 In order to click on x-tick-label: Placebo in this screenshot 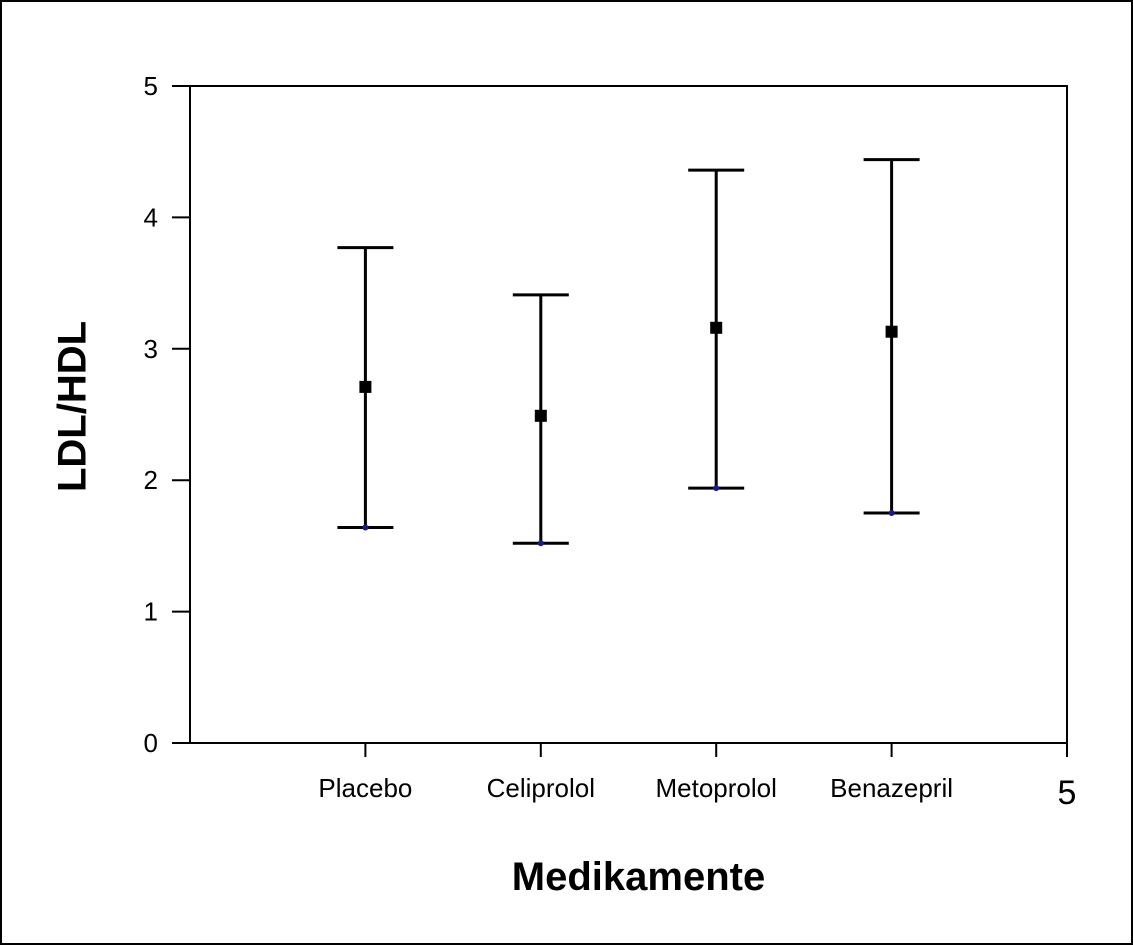, I will do `click(365, 788)`.